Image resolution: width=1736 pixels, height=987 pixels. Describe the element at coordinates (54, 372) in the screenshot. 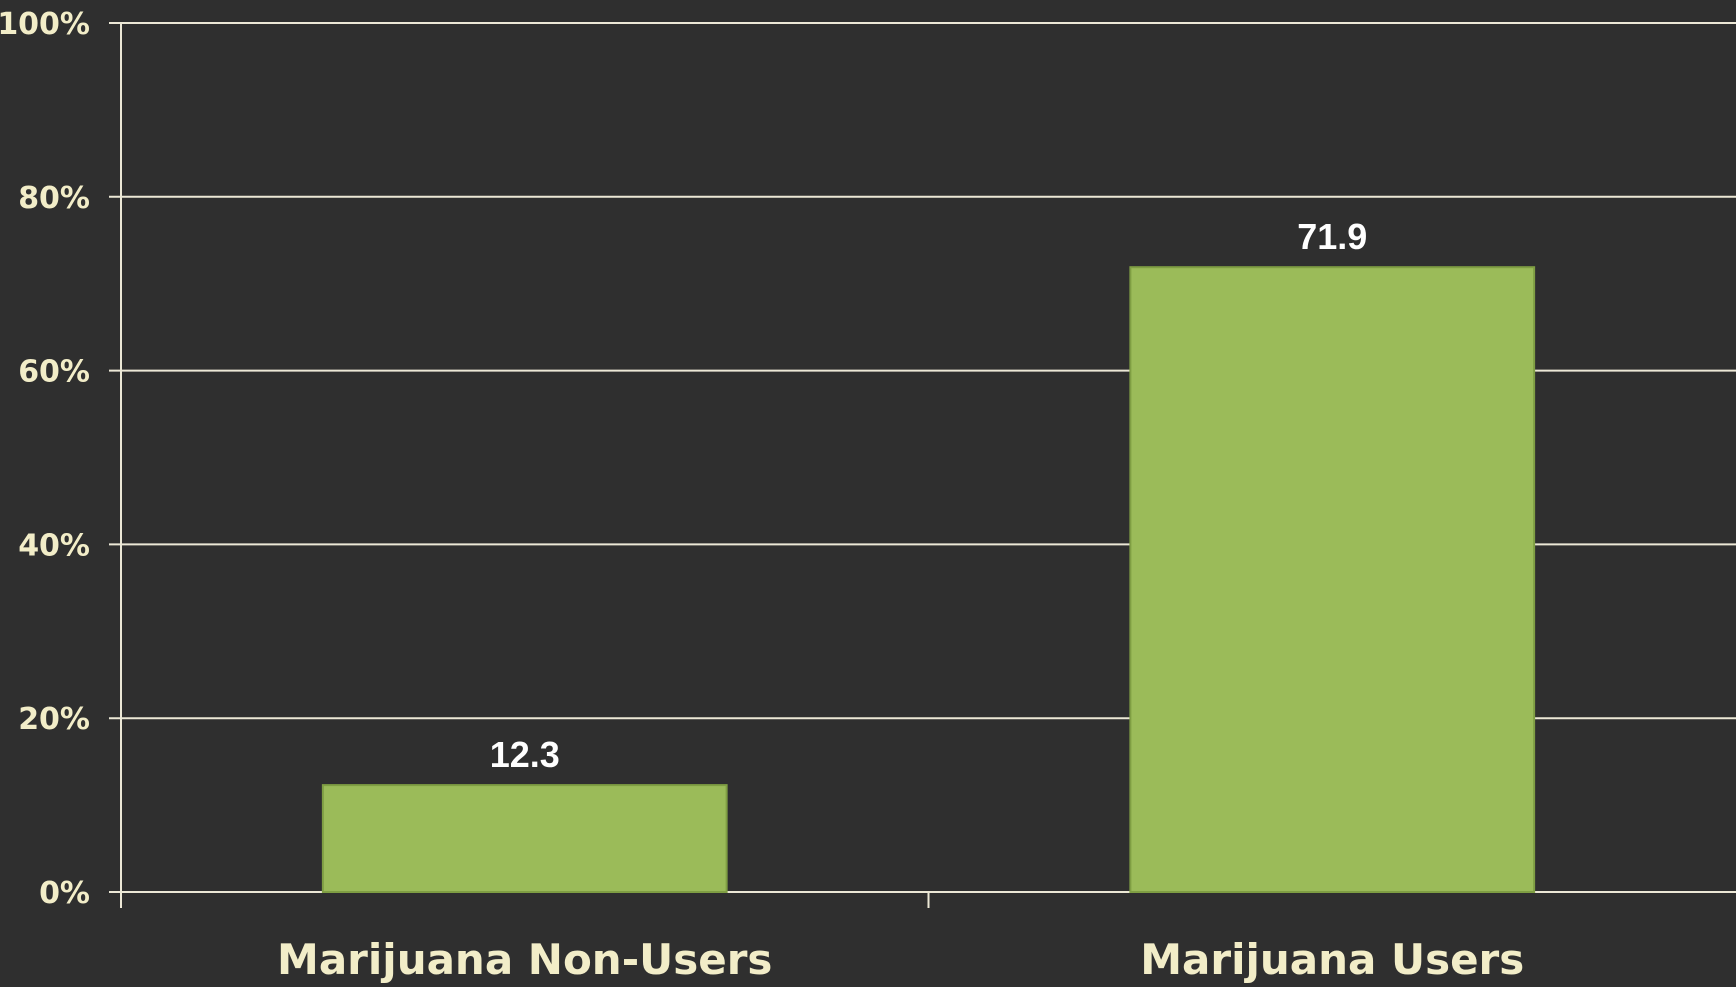

I see `y-tick-label: 60%` at that location.